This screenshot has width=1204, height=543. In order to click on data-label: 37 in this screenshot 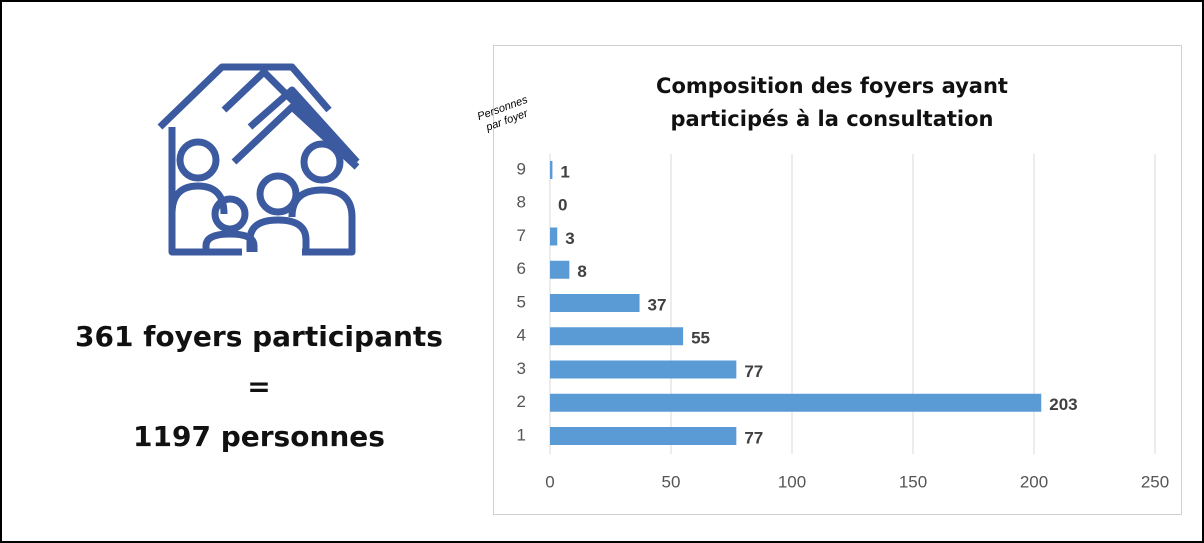, I will do `click(657, 304)`.